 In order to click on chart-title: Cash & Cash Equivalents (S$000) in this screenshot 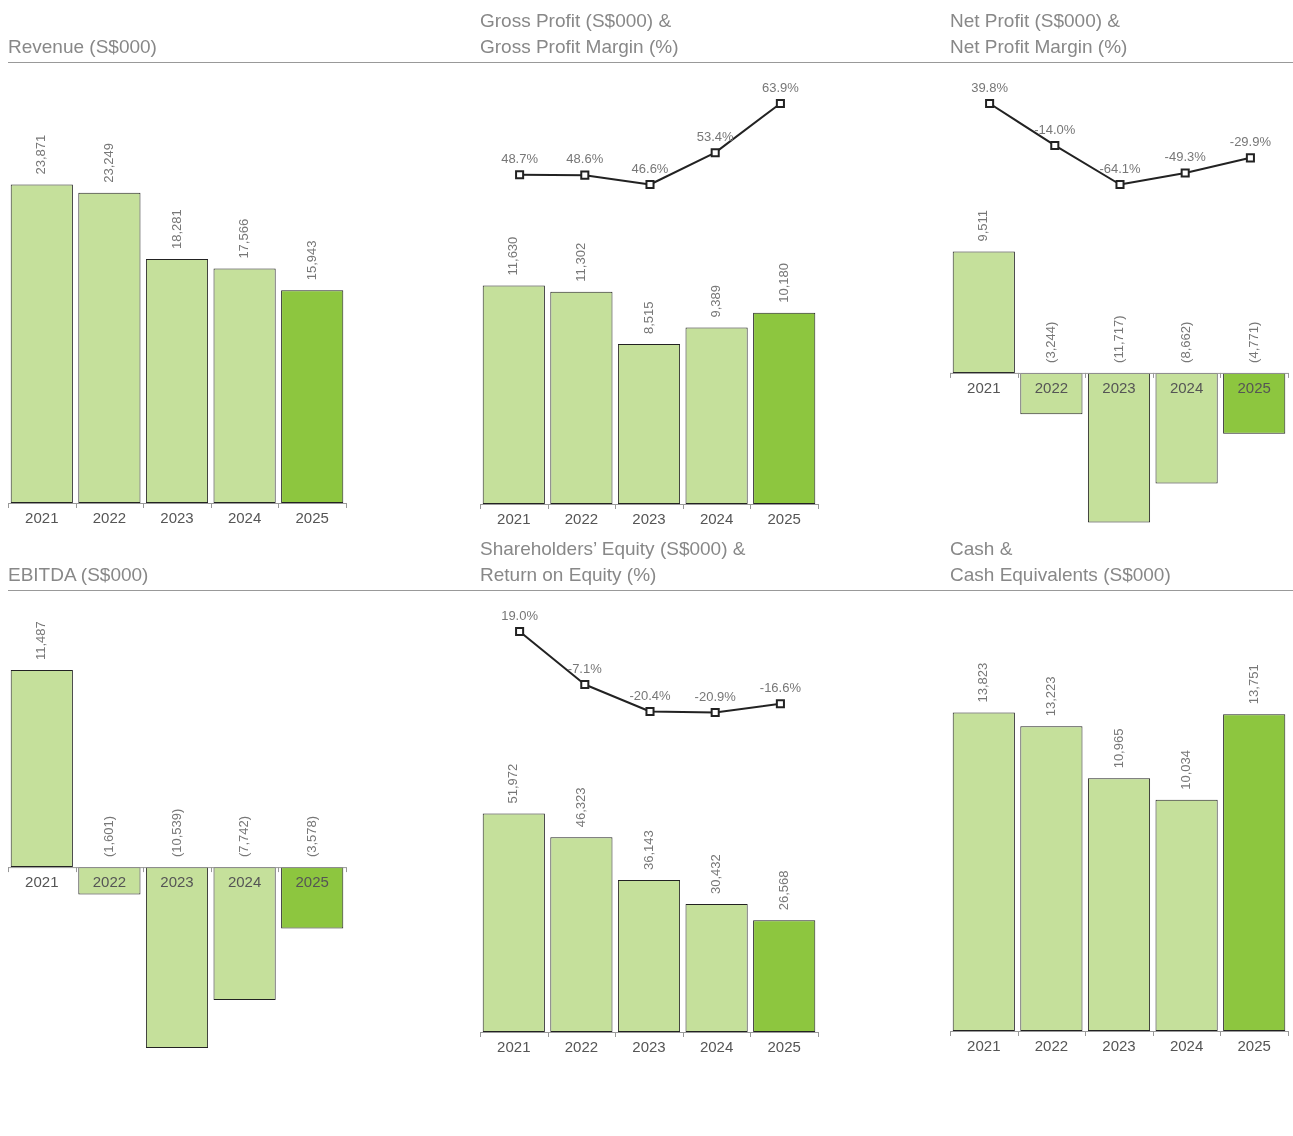, I will do `click(1121, 563)`.